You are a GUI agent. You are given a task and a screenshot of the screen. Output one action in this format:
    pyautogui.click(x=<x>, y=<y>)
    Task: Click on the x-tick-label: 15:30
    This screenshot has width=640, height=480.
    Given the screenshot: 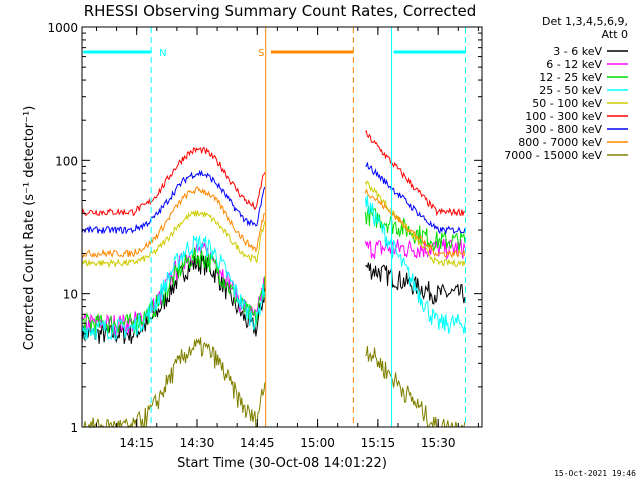 What is the action you would take?
    pyautogui.click(x=438, y=443)
    